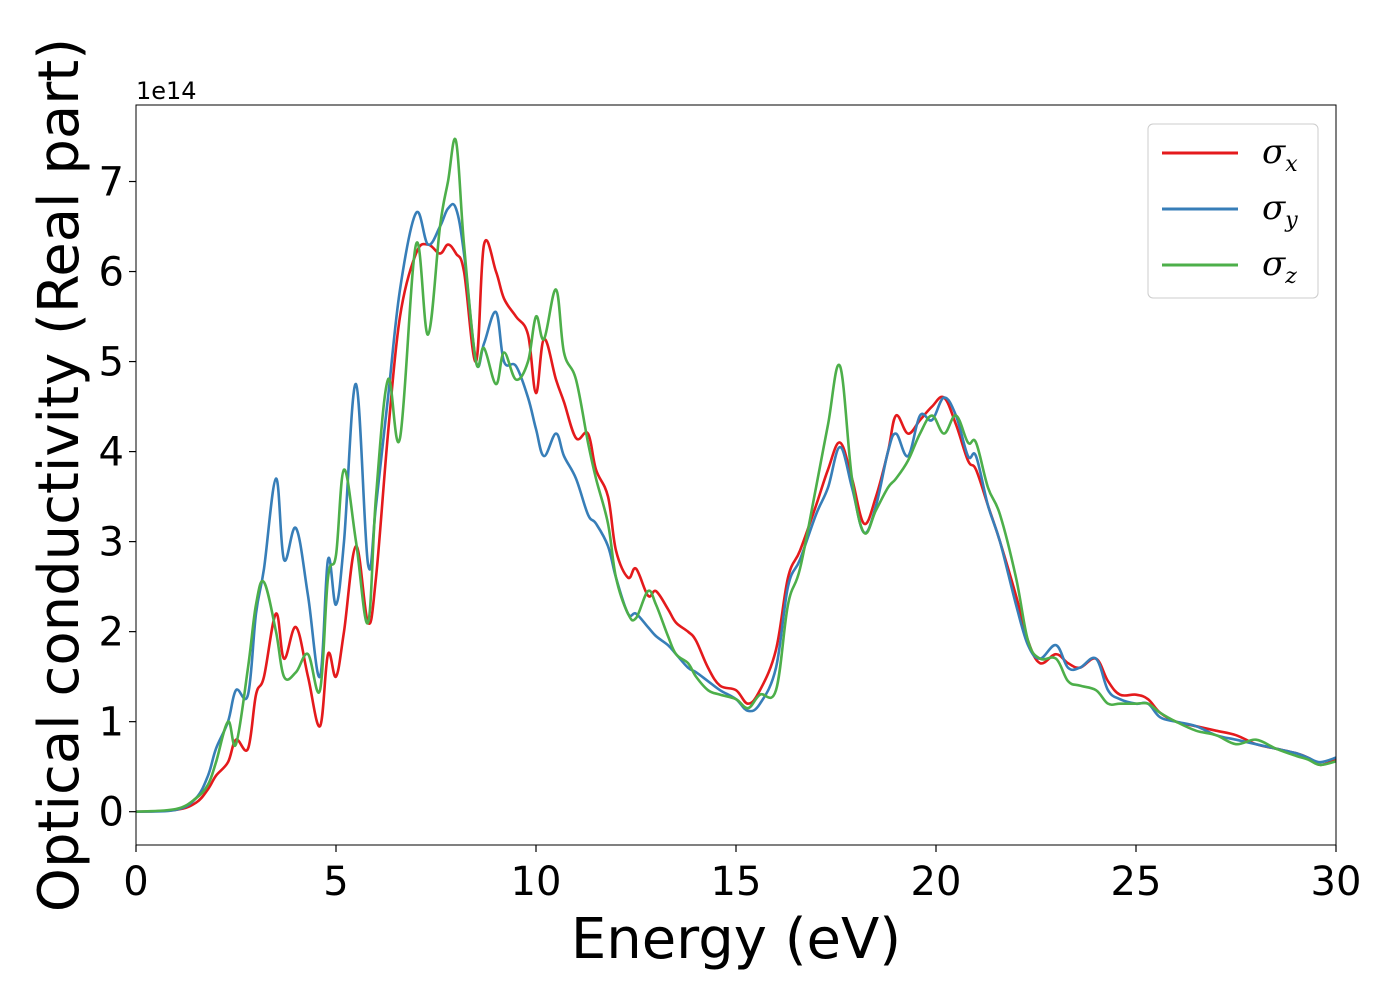 Image resolution: width=1400 pixels, height=1000 pixels. I want to click on x-tick-label: 0, so click(135, 882).